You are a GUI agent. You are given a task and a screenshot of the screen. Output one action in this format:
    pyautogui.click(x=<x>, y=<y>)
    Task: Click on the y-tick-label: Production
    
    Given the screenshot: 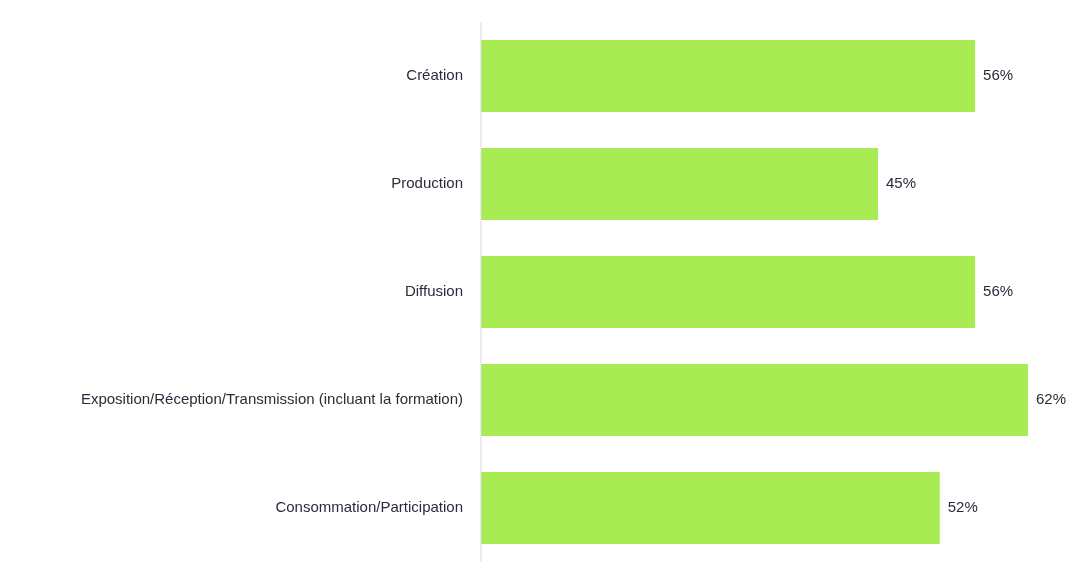 What is the action you would take?
    pyautogui.click(x=427, y=182)
    